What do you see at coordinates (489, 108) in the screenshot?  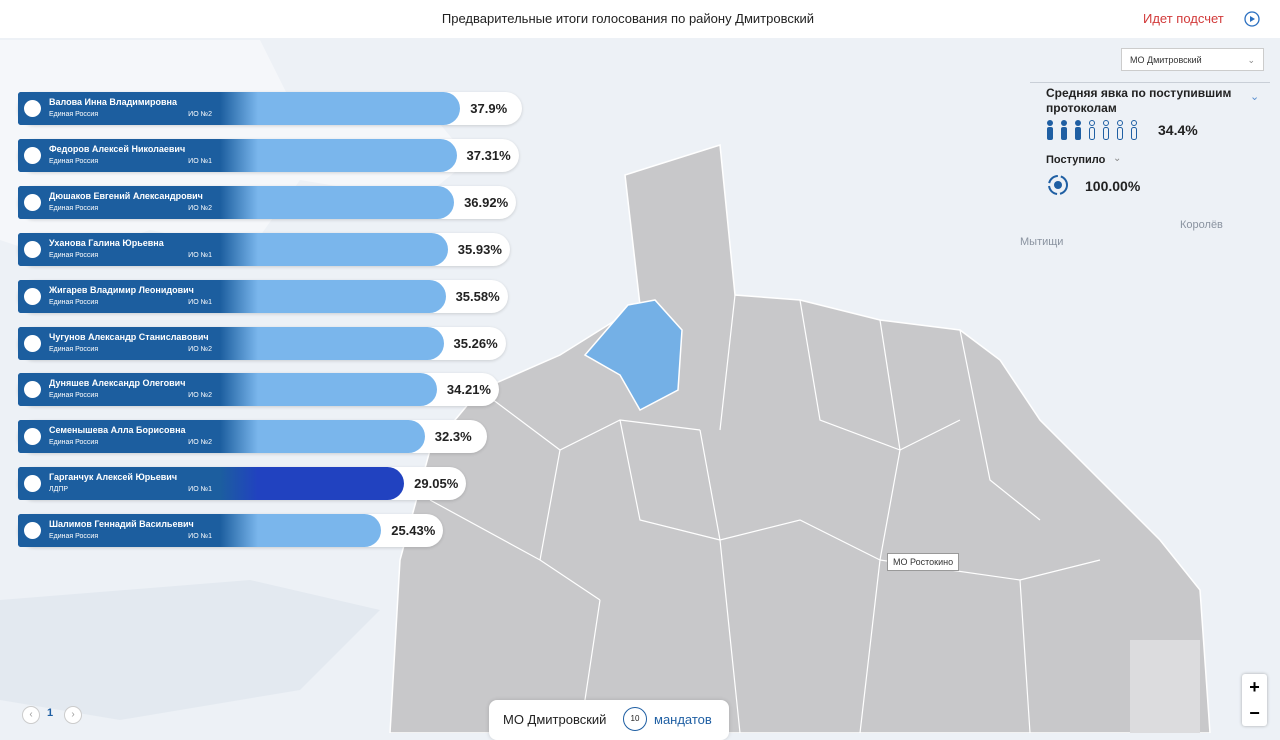 I see `percent-label: 37.9%` at bounding box center [489, 108].